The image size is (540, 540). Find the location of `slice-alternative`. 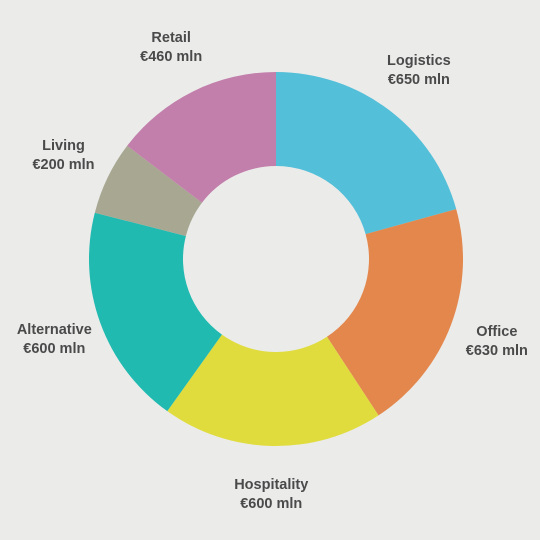

slice-alternative is located at coordinates (155, 312).